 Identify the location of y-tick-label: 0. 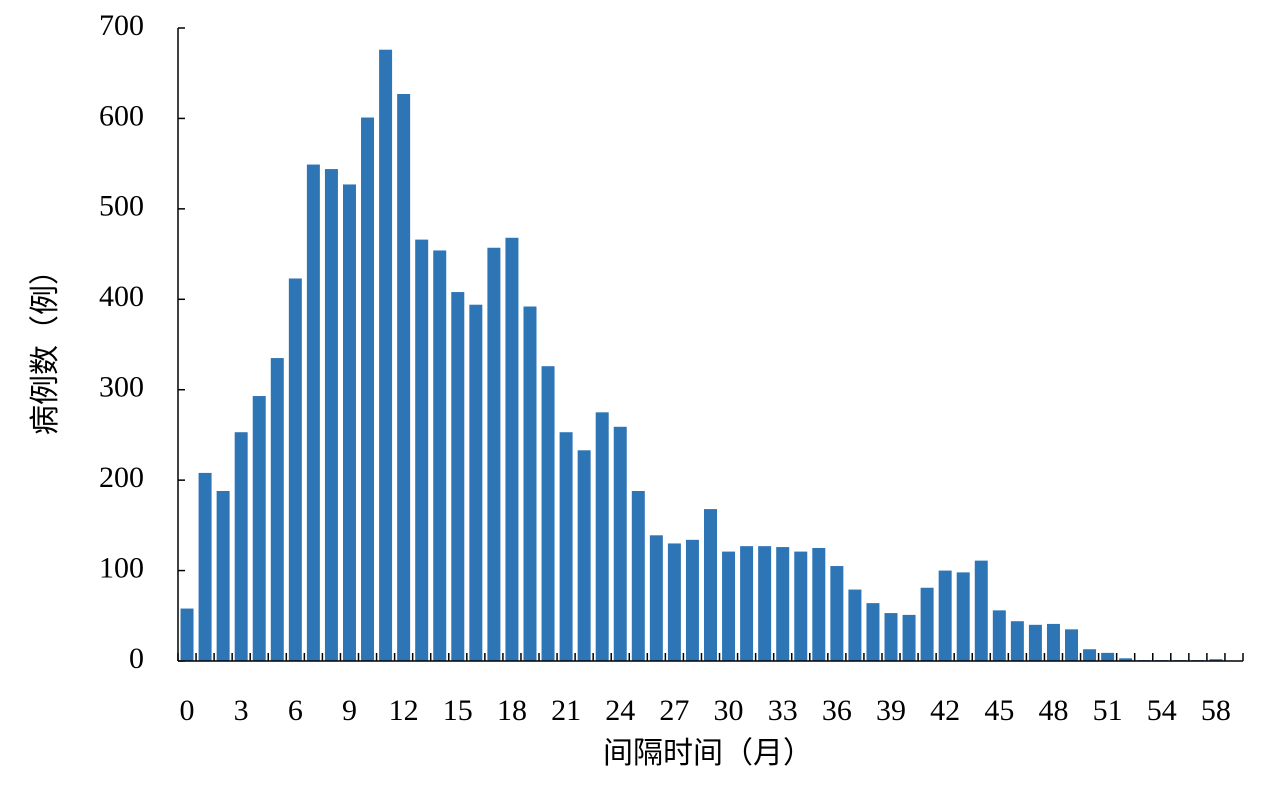
(136, 658).